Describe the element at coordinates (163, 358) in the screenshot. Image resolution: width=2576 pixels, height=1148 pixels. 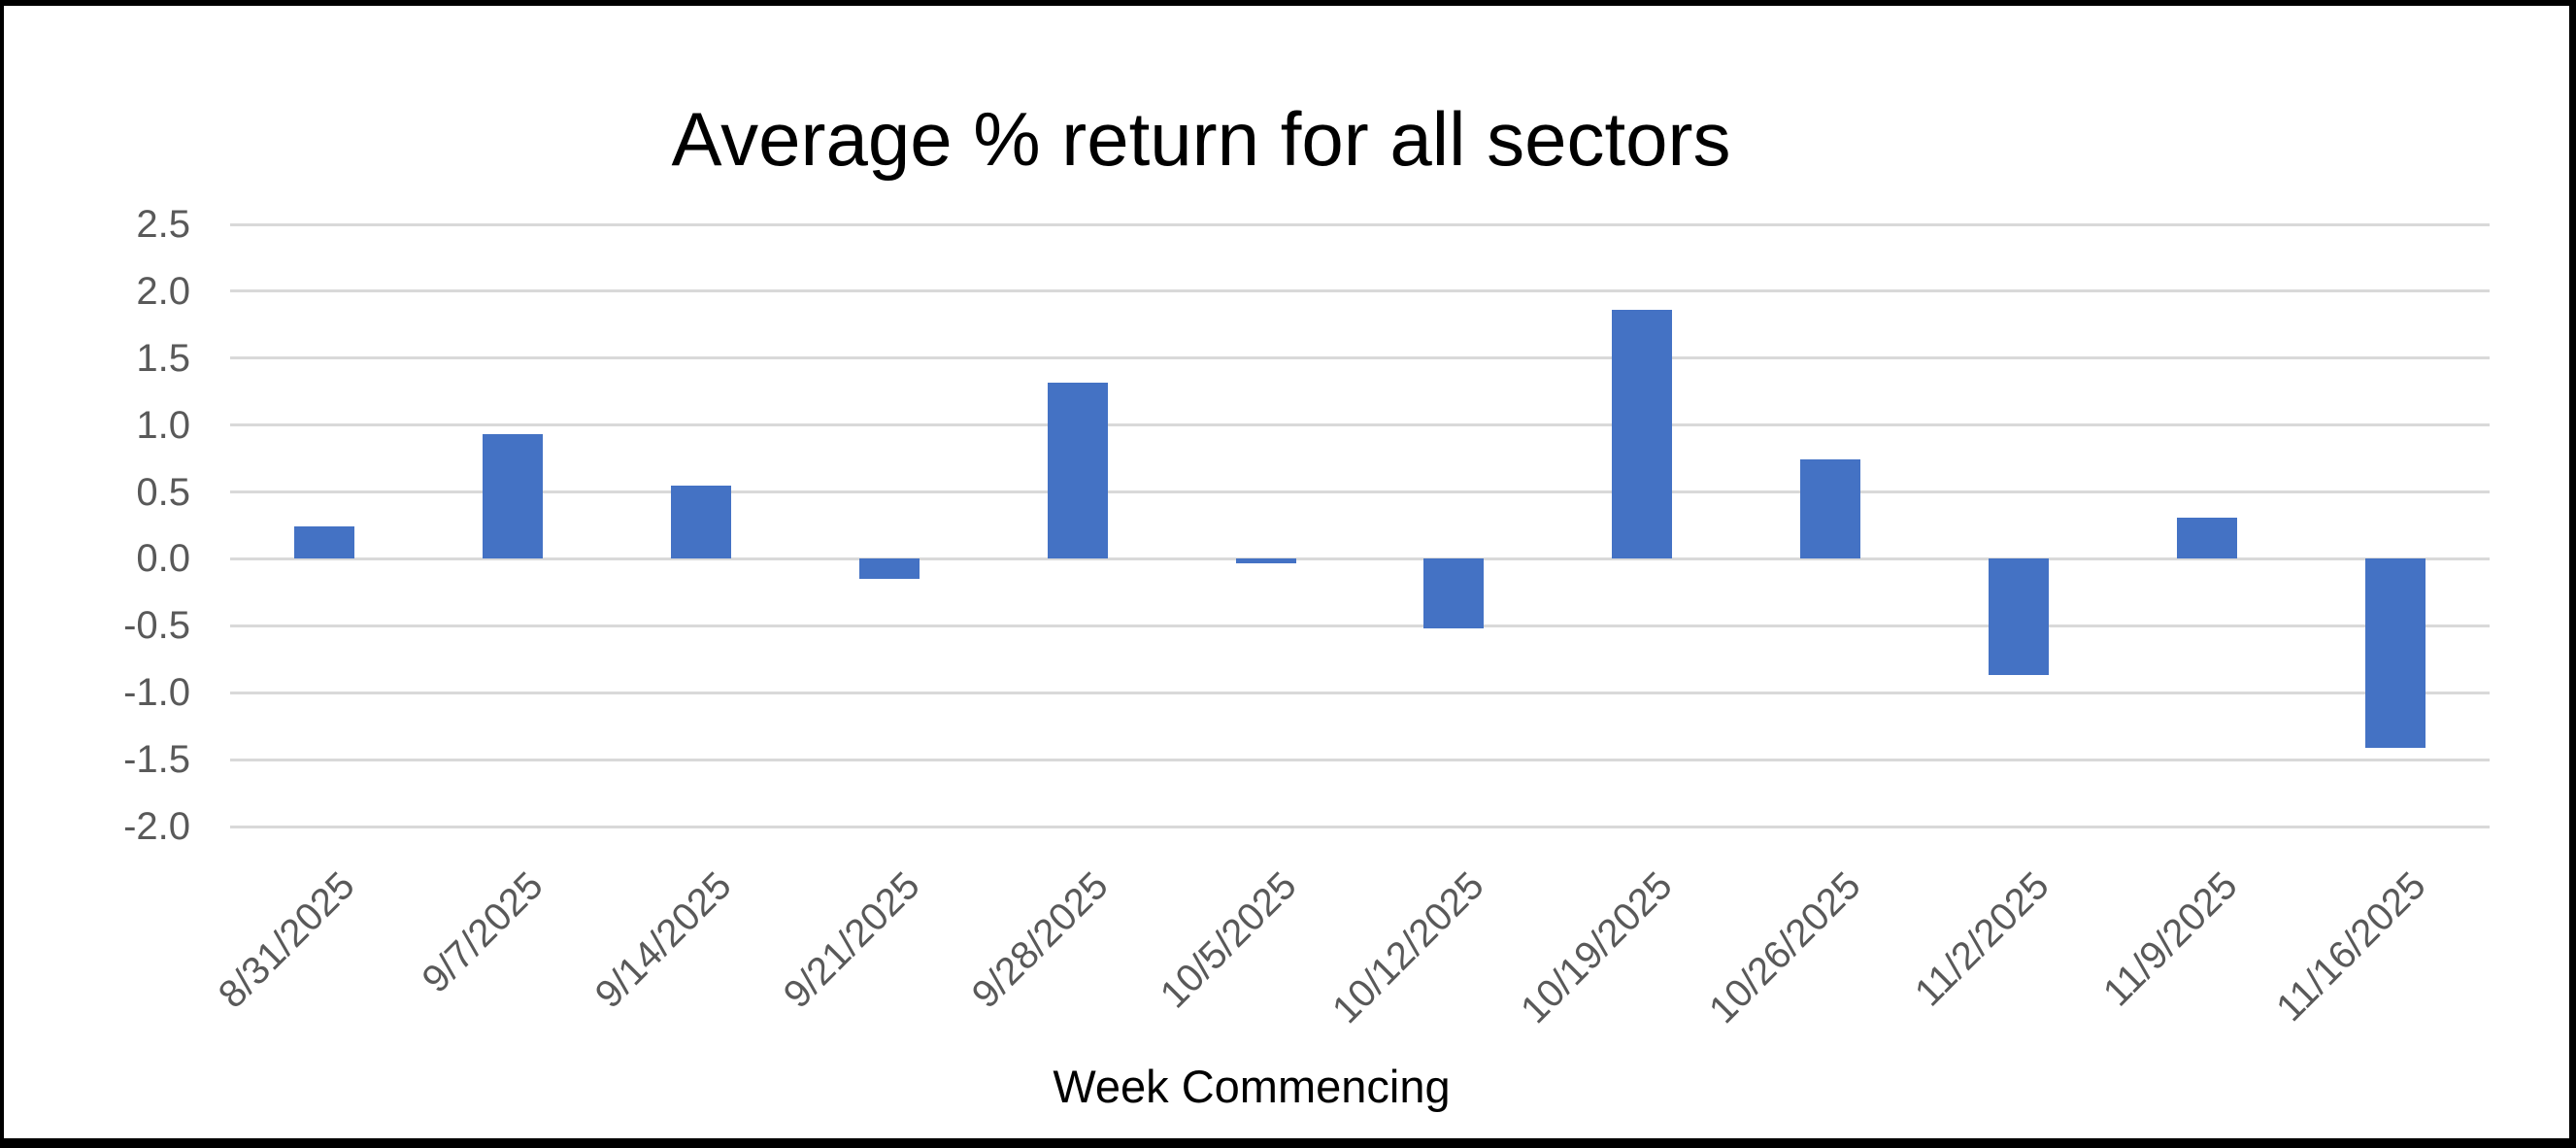
I see `y-axis-tick-label: 1.5` at that location.